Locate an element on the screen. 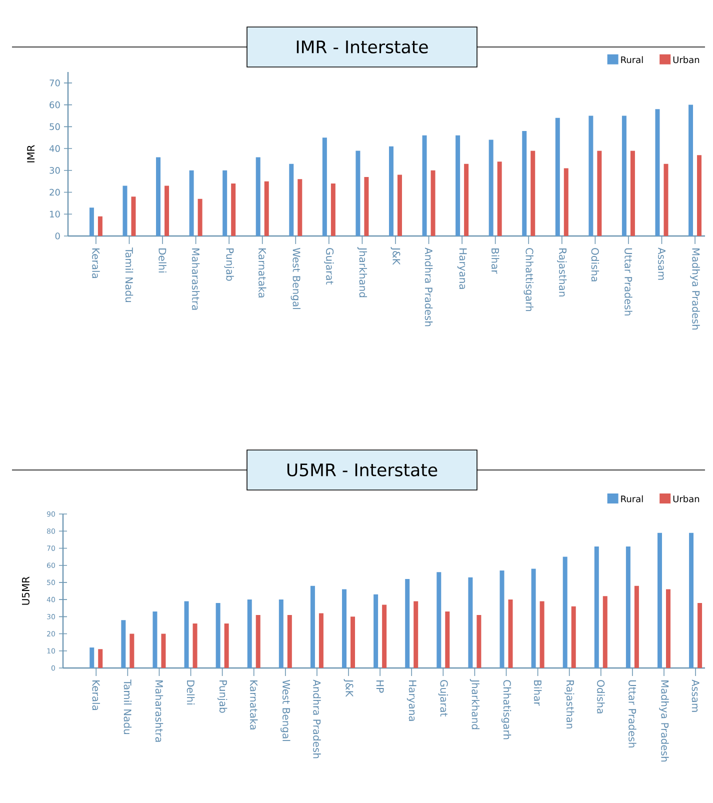 Image resolution: width=713 pixels, height=803 pixels. y-tick-label: 10 is located at coordinates (55, 214).